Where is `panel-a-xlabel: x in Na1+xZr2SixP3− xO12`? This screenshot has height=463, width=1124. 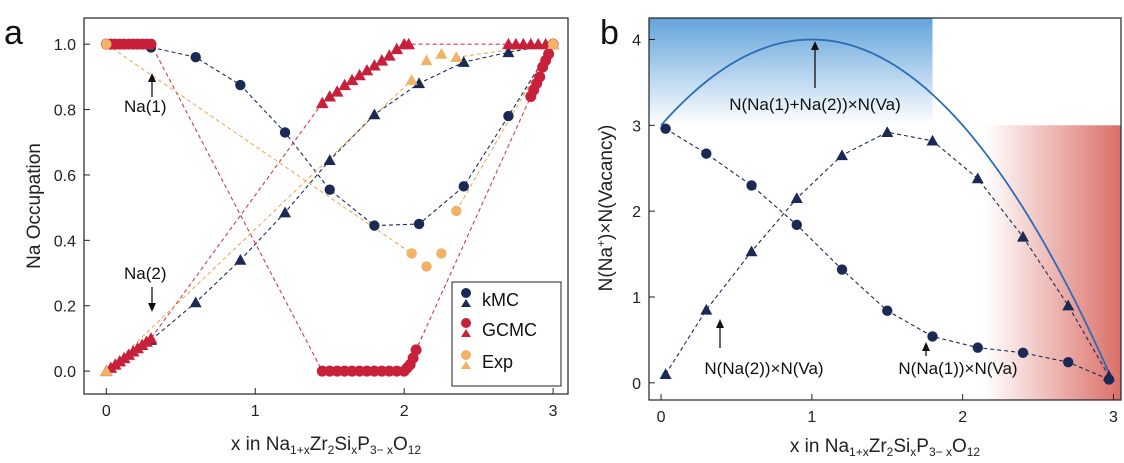 panel-a-xlabel: x in Na1+xZr2SixP3− xO12 is located at coordinates (326, 445).